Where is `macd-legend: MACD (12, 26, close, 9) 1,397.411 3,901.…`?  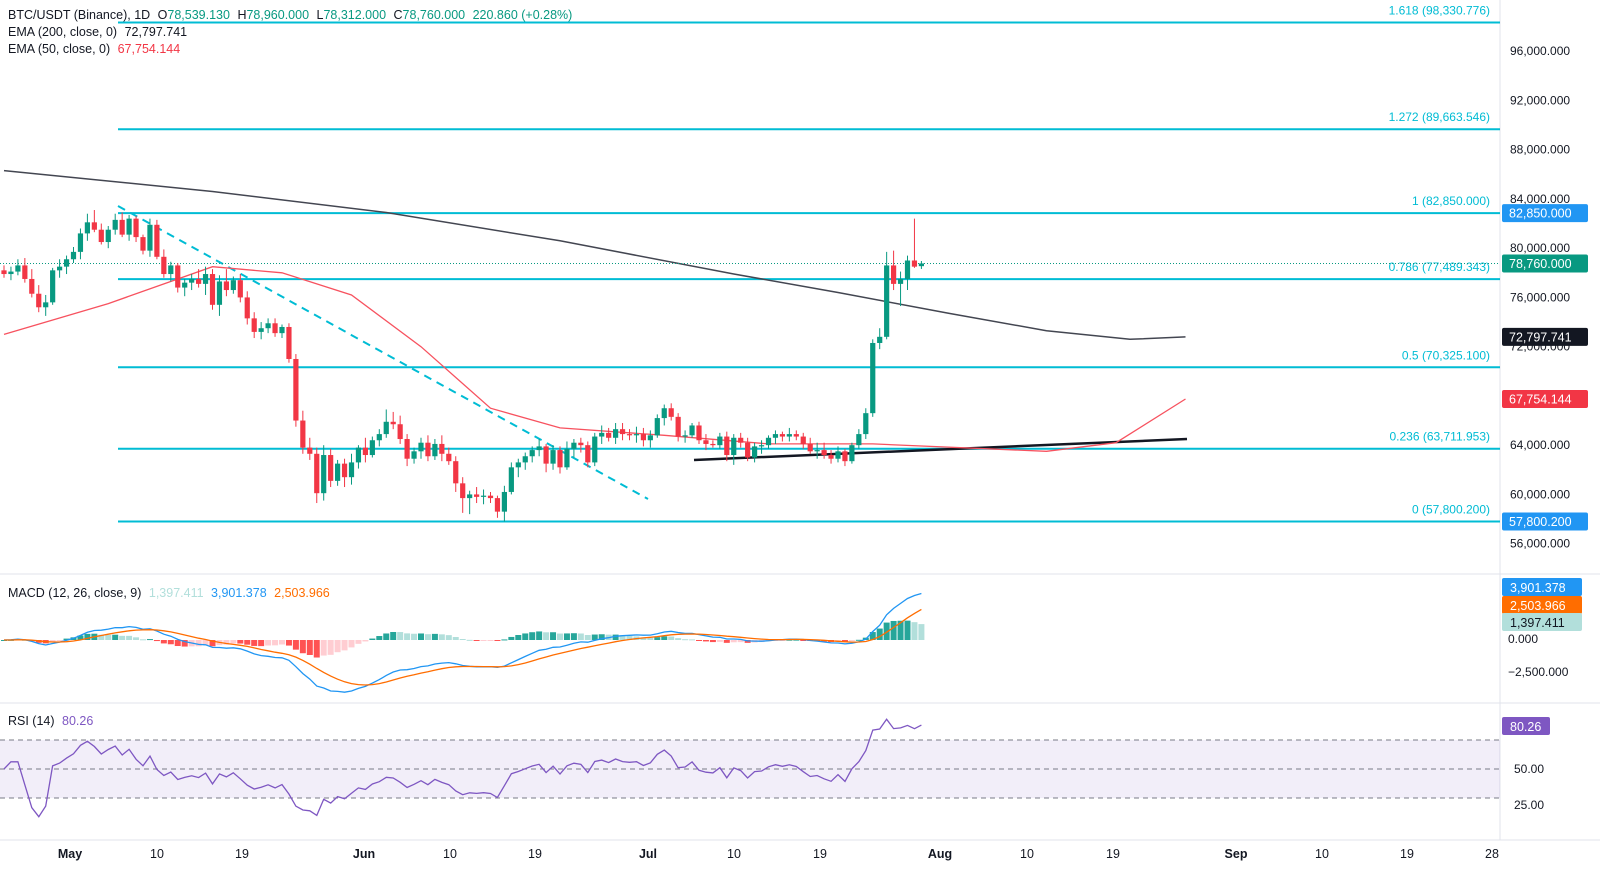
macd-legend: MACD (12, 26, close, 9) 1,397.411 3,901.… is located at coordinates (171, 593).